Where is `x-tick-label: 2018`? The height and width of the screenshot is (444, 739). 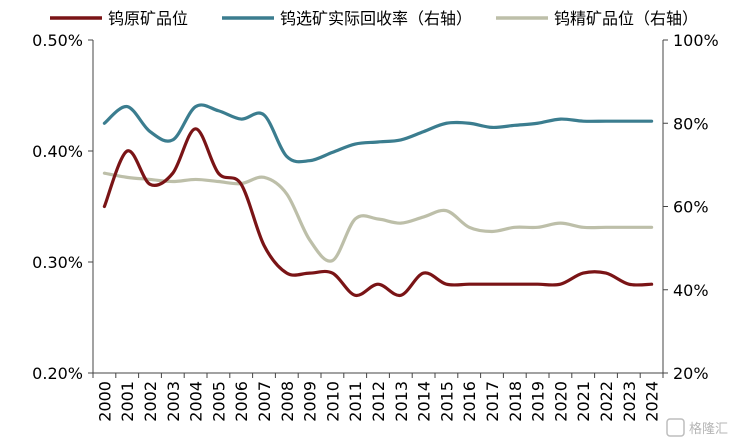 x-tick-label: 2018 is located at coordinates (515, 401).